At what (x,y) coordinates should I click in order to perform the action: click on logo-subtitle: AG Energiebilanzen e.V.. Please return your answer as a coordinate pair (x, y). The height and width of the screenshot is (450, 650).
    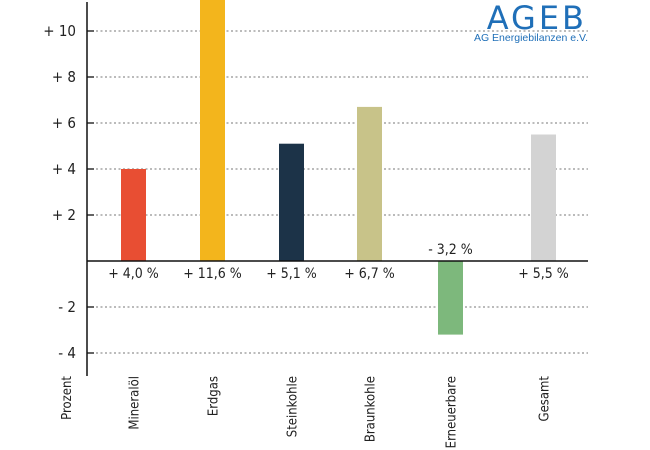
    Looking at the image, I should click on (531, 38).